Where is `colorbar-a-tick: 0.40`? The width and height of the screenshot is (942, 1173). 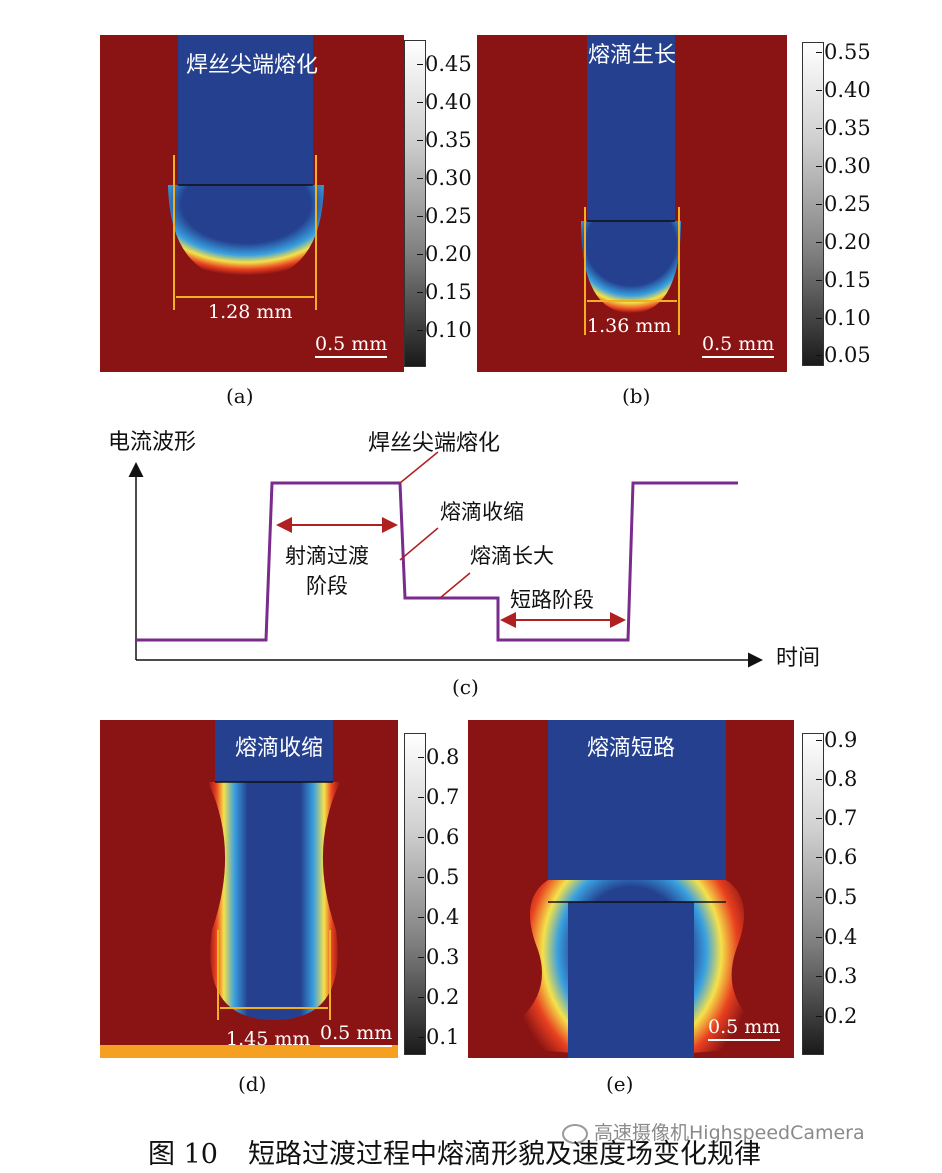 colorbar-a-tick: 0.40 is located at coordinates (444, 102).